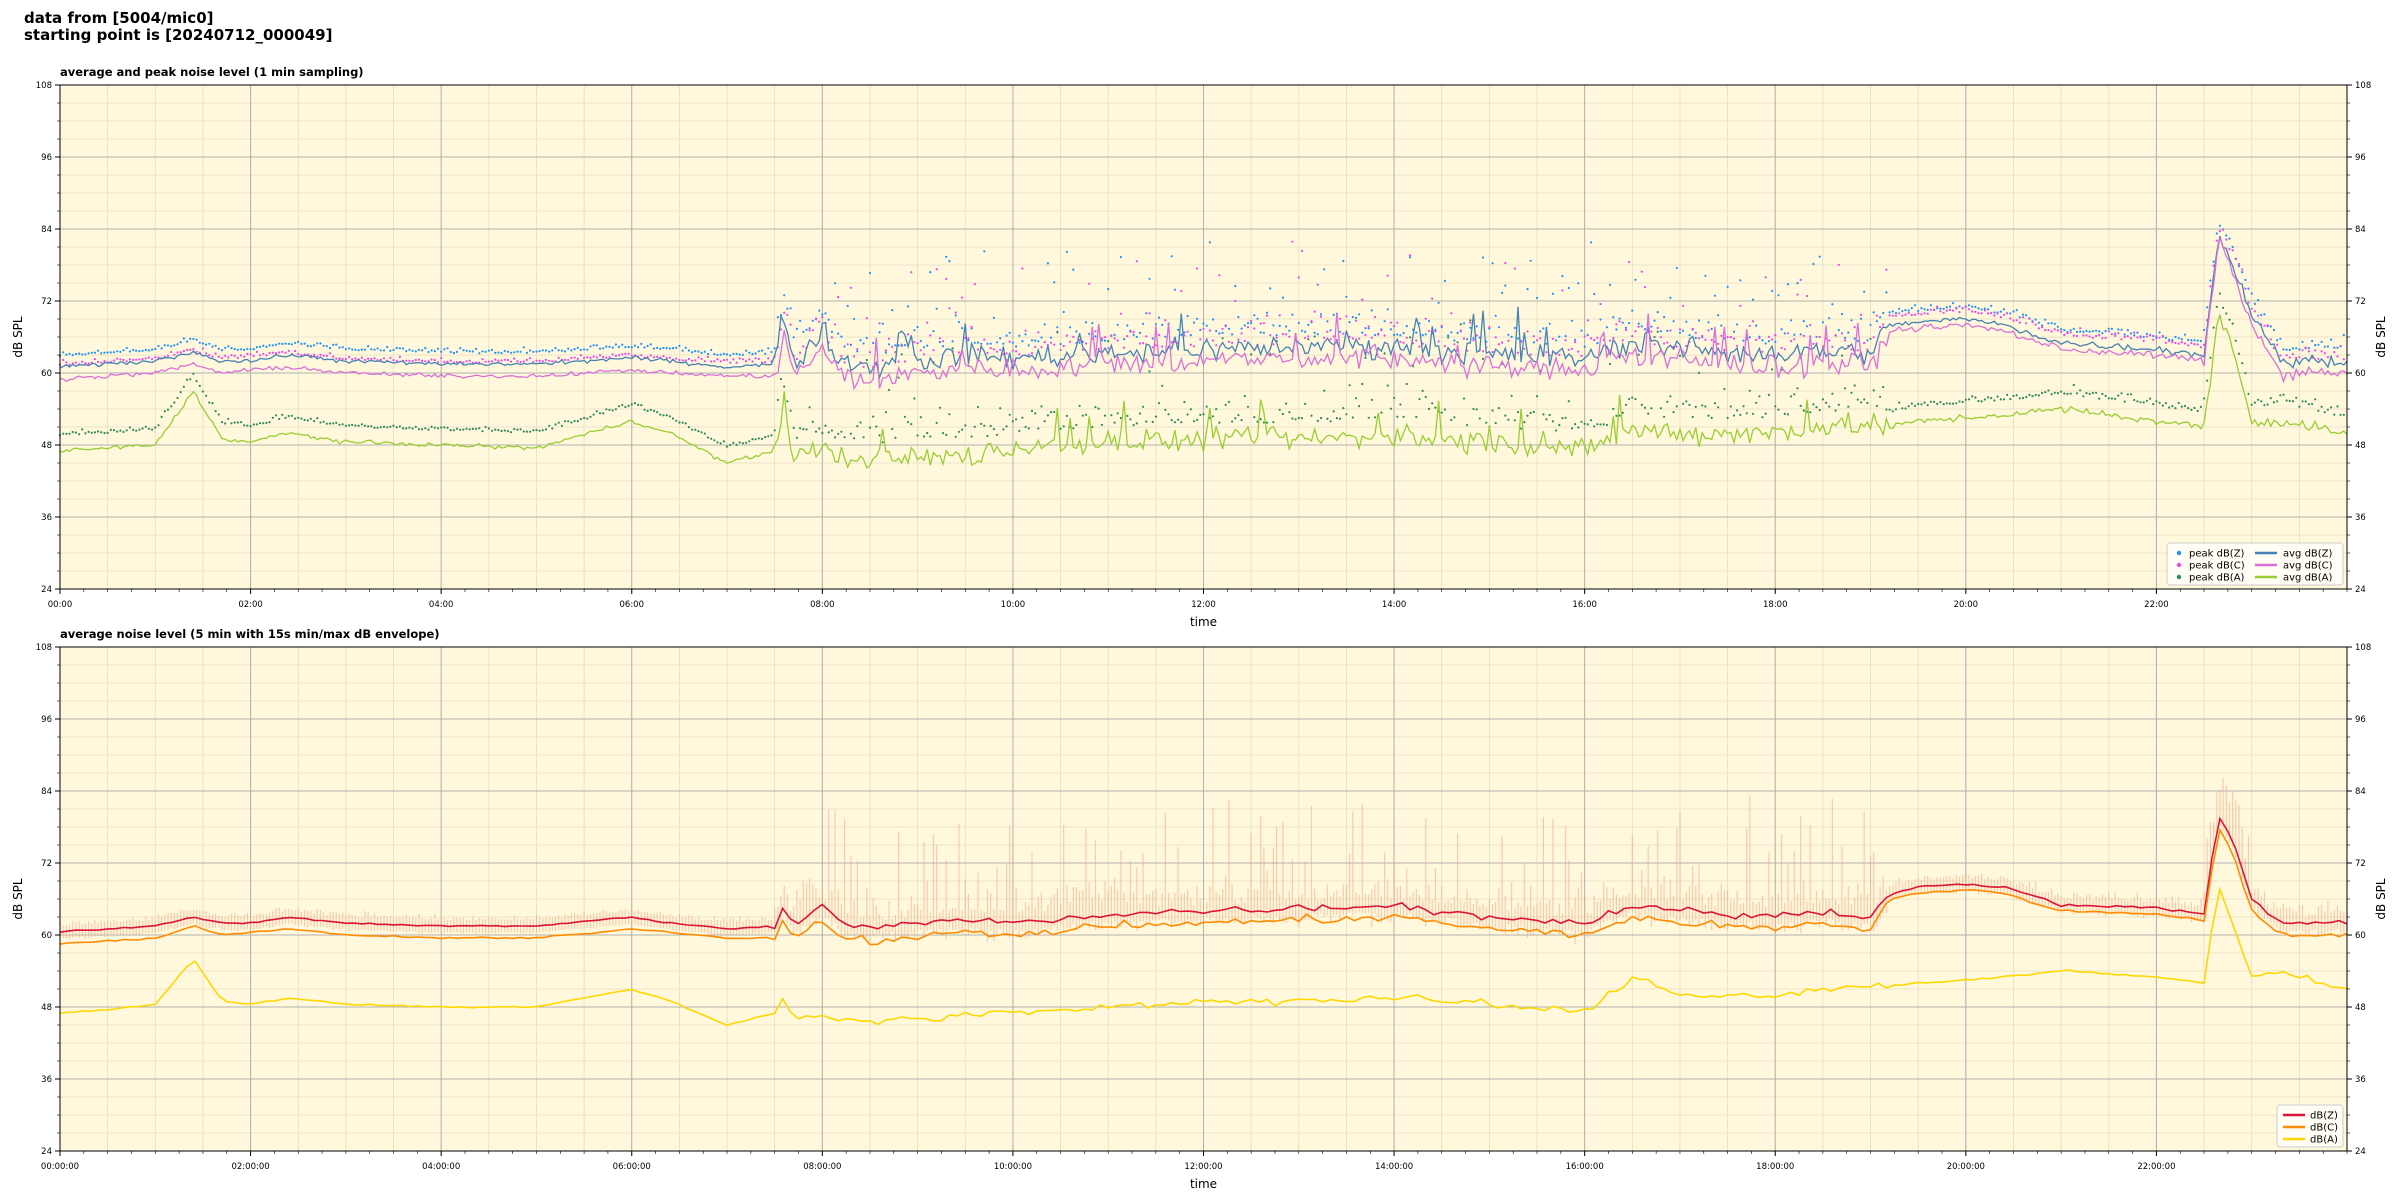 The image size is (2400, 1200). I want to click on y-tick-label: 24, so click(46, 590).